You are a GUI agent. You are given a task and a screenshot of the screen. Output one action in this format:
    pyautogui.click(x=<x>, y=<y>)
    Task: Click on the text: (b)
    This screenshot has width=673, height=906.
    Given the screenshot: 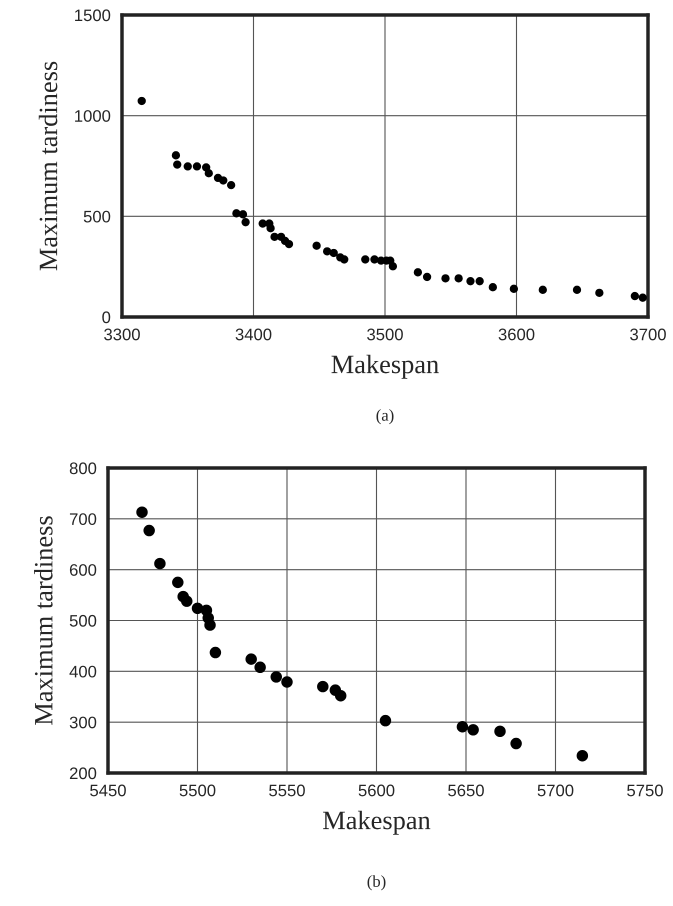 What is the action you would take?
    pyautogui.click(x=377, y=882)
    